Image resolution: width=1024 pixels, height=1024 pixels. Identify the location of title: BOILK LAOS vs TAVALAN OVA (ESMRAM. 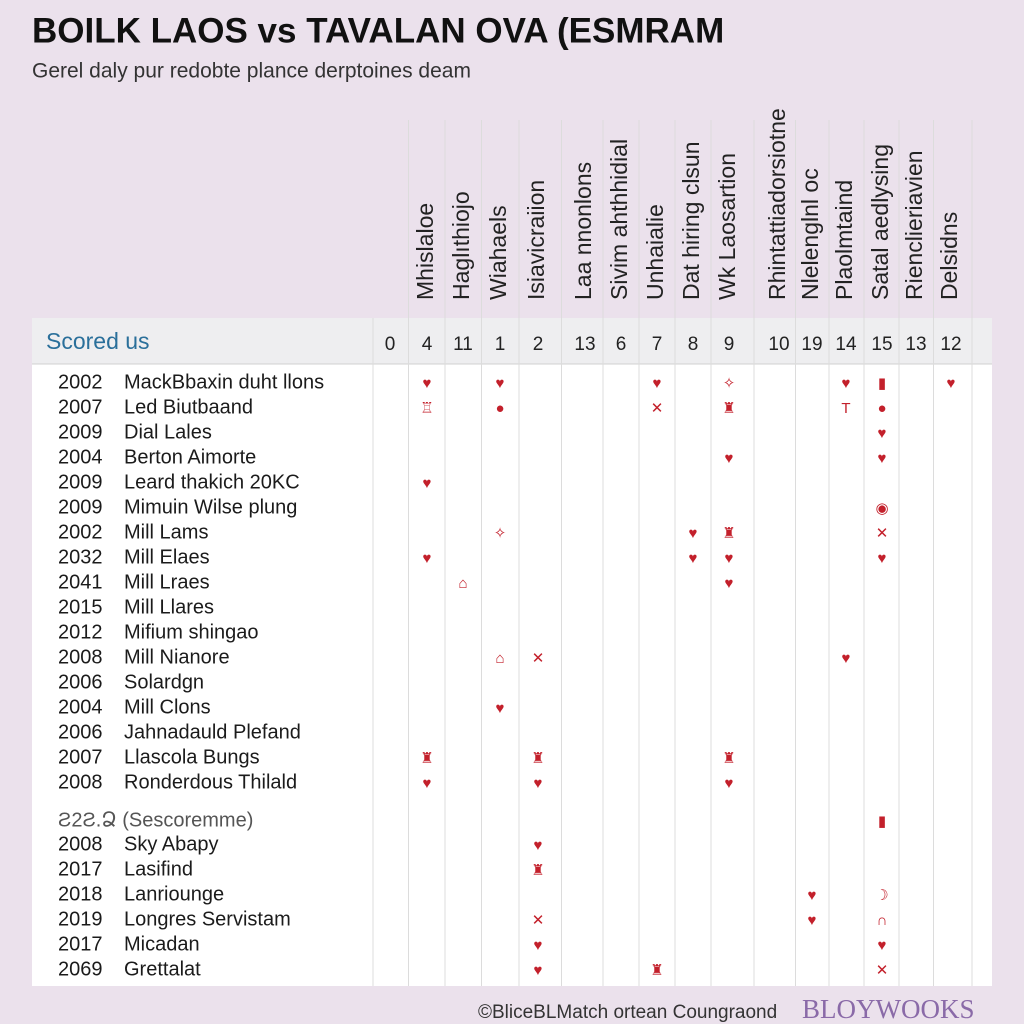
(378, 30).